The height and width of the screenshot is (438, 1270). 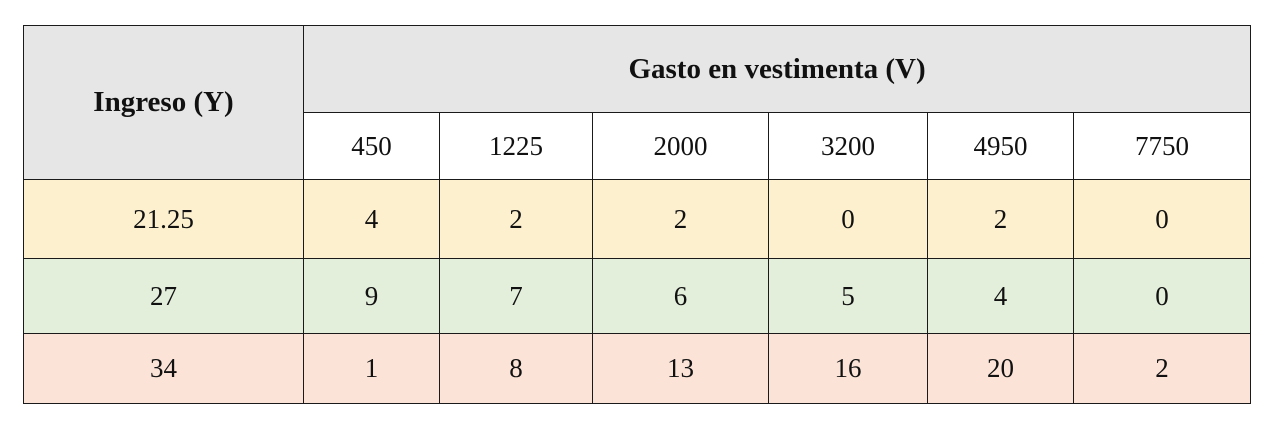 What do you see at coordinates (516, 296) in the screenshot?
I see `table-cell: 7` at bounding box center [516, 296].